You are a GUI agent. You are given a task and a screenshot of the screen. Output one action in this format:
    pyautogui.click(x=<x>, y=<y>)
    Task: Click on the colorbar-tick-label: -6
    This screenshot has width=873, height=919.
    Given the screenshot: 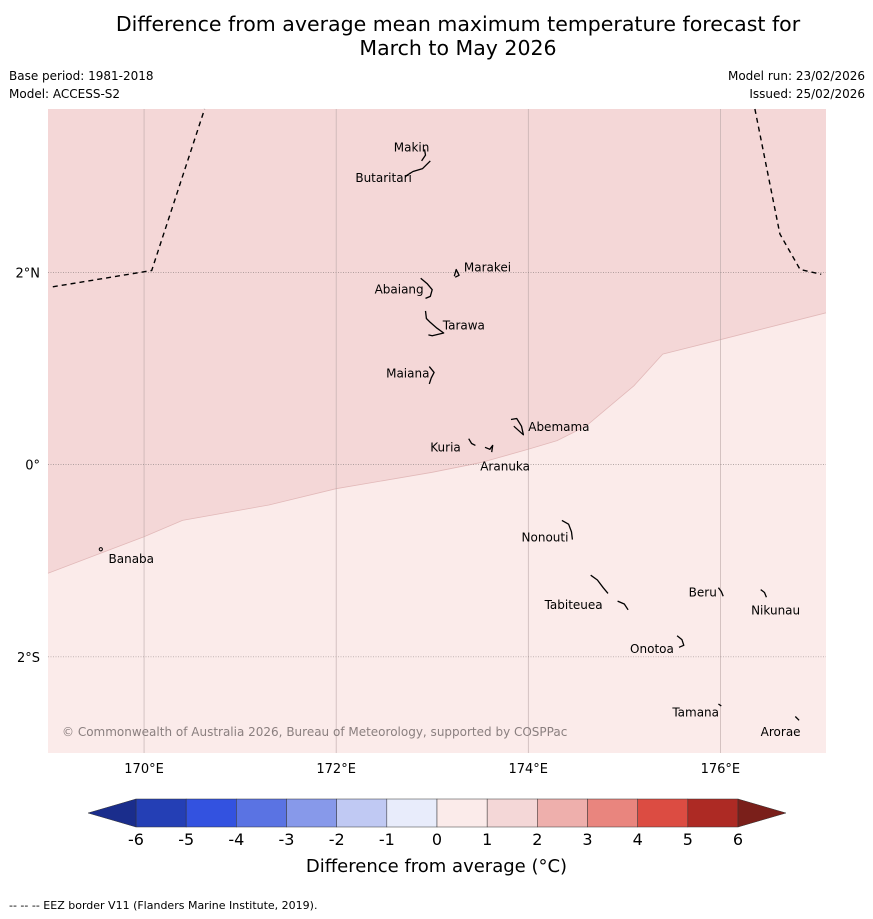 What is the action you would take?
    pyautogui.click(x=136, y=839)
    